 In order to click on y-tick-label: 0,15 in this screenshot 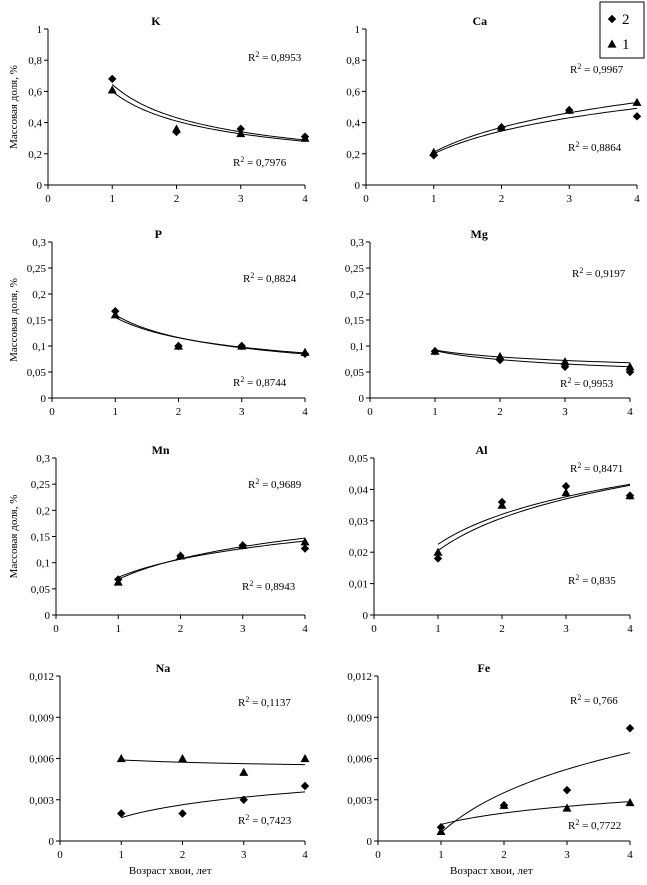, I will do `click(41, 538)`.